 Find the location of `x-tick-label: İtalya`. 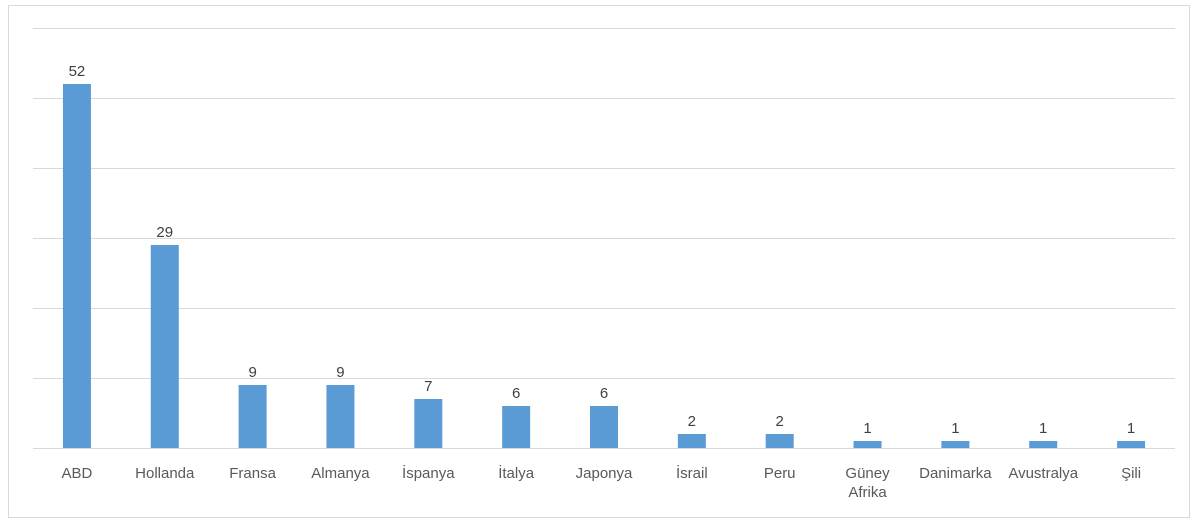

x-tick-label: İtalya is located at coordinates (516, 473).